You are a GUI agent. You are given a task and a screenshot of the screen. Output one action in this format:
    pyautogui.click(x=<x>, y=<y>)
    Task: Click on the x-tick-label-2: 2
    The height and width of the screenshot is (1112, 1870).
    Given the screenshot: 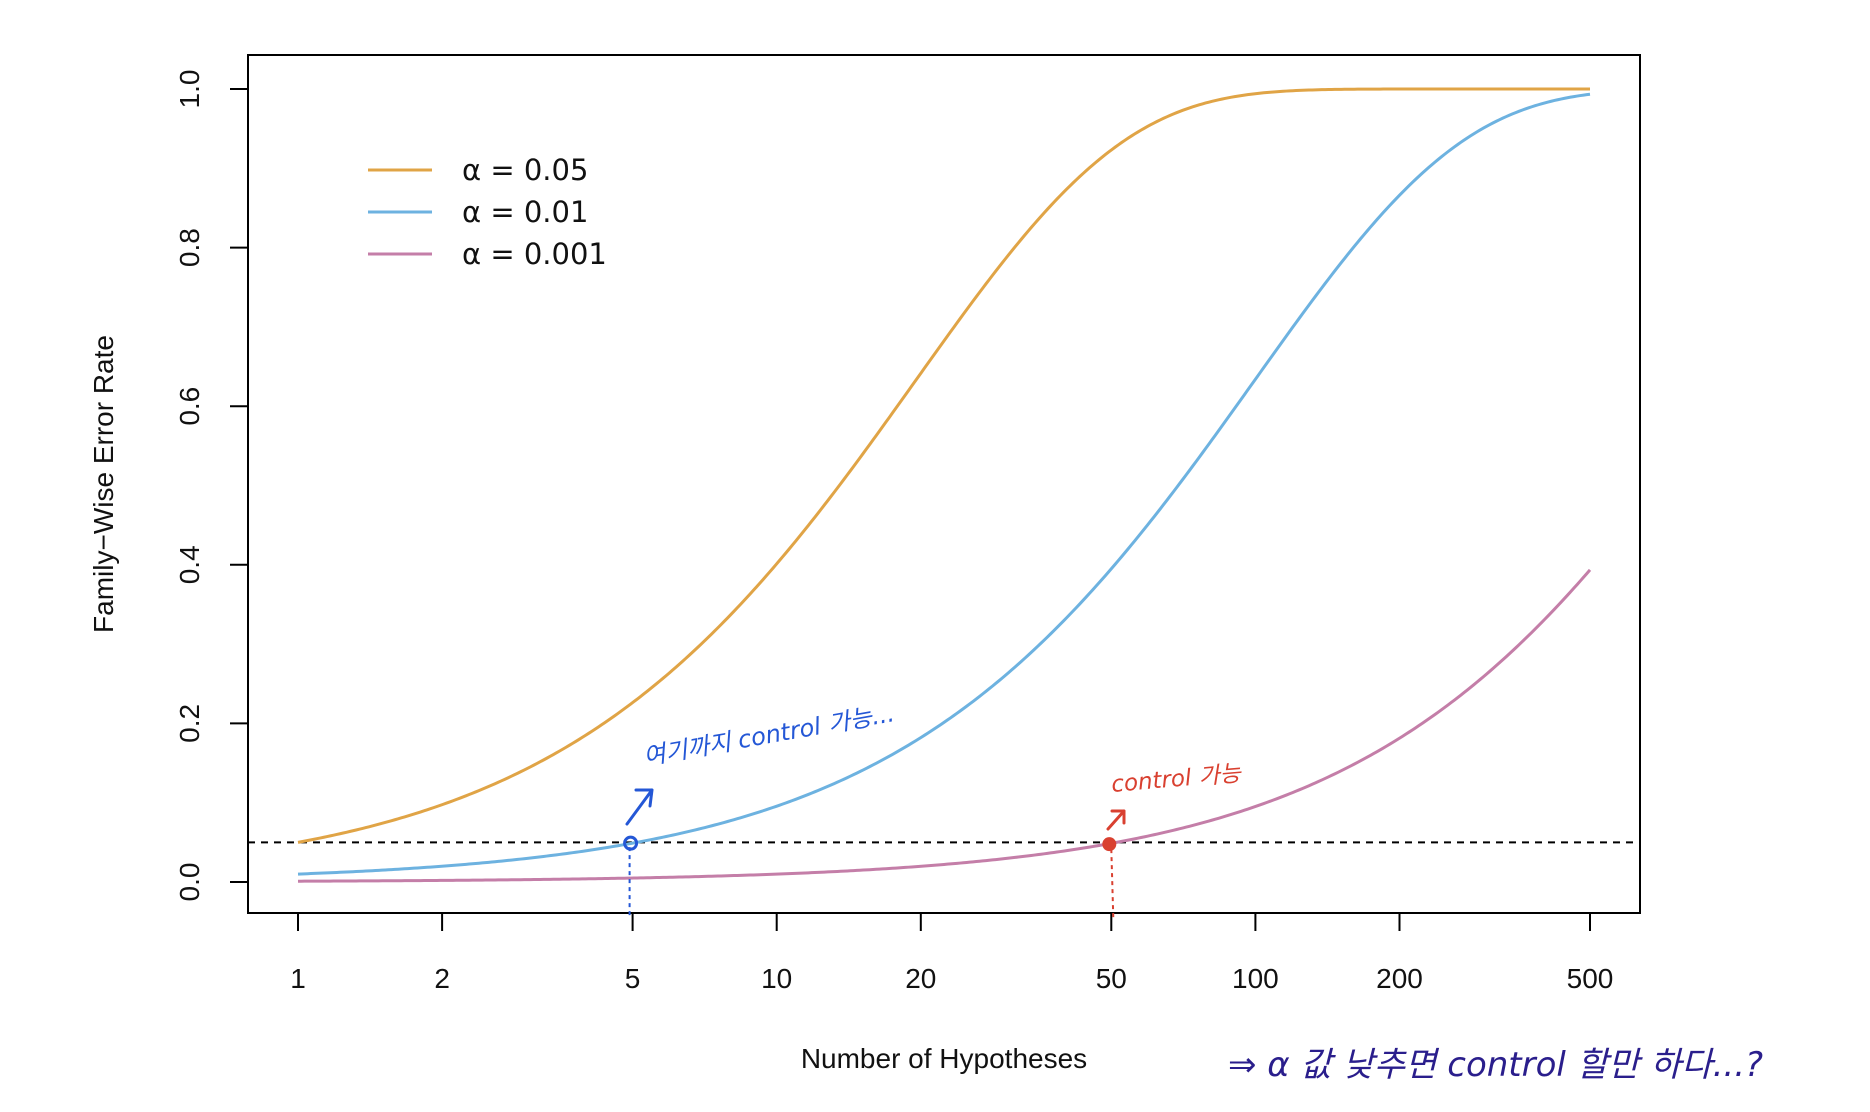 What is the action you would take?
    pyautogui.click(x=442, y=978)
    